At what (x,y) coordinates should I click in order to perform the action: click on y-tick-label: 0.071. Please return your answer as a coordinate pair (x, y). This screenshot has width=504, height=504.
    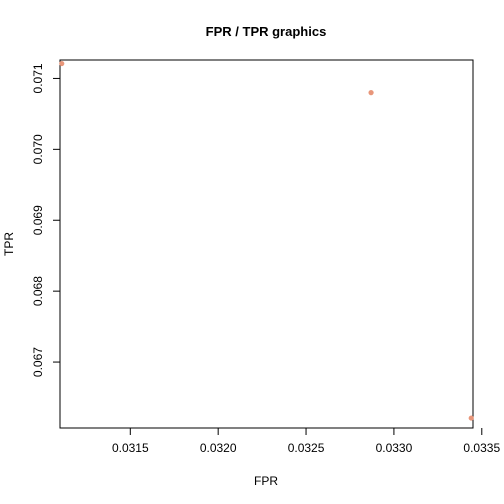
    Looking at the image, I should click on (38, 78).